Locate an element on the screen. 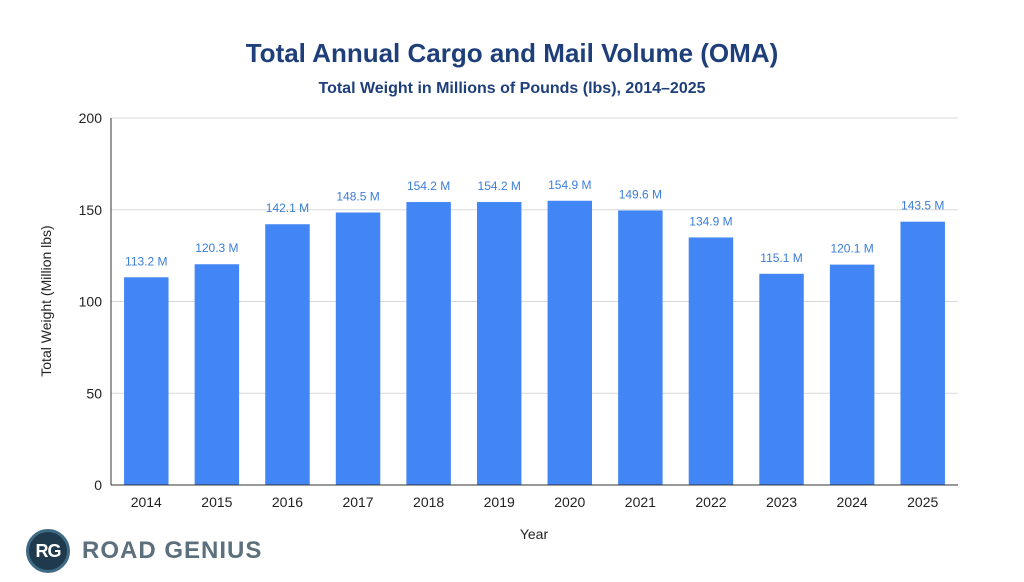  chart-title: Total Annual Cargo and Mail Volume (OMA) is located at coordinates (512, 53).